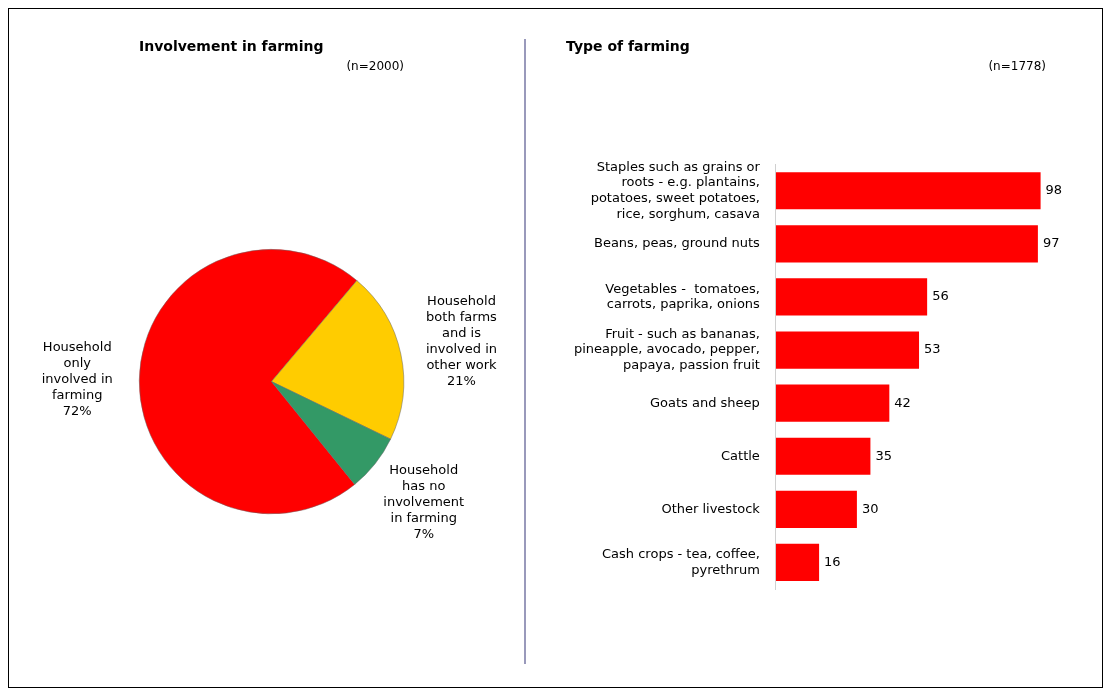 The width and height of the screenshot is (1111, 696). What do you see at coordinates (424, 533) in the screenshot?
I see `data-label: 7%` at bounding box center [424, 533].